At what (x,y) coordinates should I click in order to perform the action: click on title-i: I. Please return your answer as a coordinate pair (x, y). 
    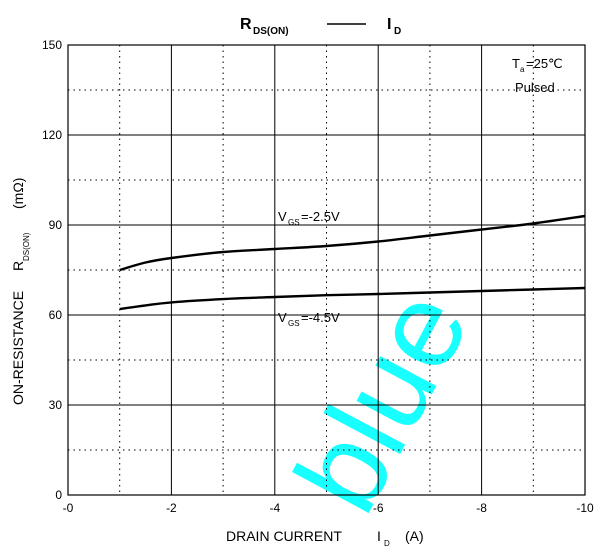
    Looking at the image, I should click on (389, 24).